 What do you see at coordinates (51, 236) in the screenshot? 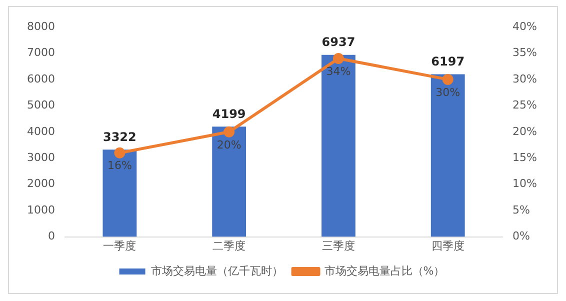
I see `y-tick-label: 0` at bounding box center [51, 236].